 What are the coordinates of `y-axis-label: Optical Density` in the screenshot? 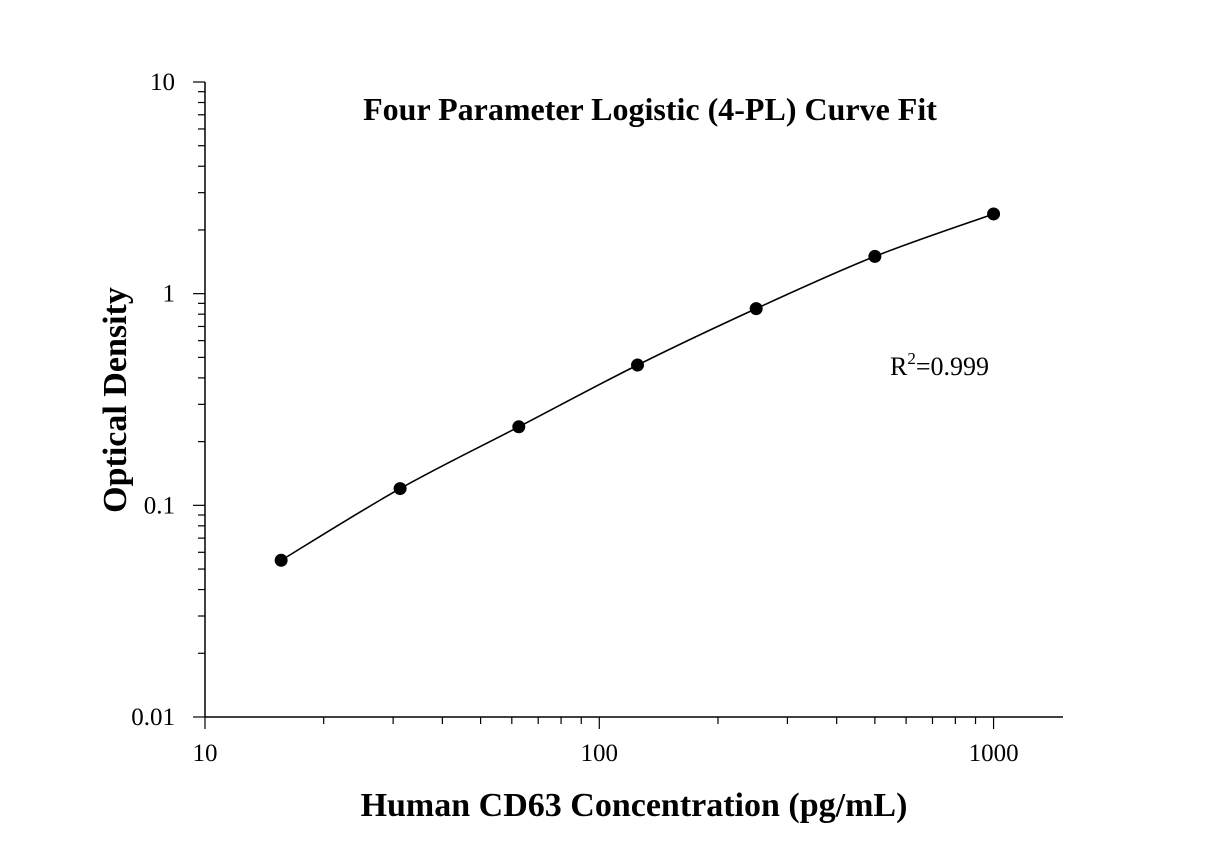 It's located at (115, 400).